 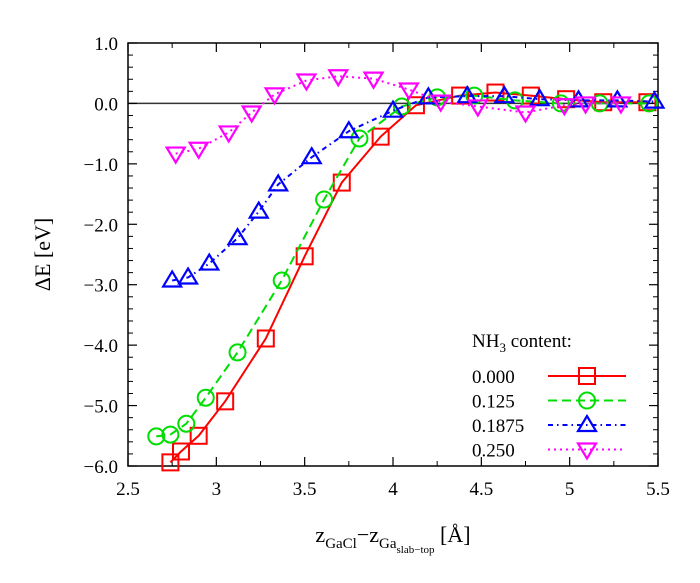 I want to click on x-axis-label-part: [Å], so click(x=453, y=534).